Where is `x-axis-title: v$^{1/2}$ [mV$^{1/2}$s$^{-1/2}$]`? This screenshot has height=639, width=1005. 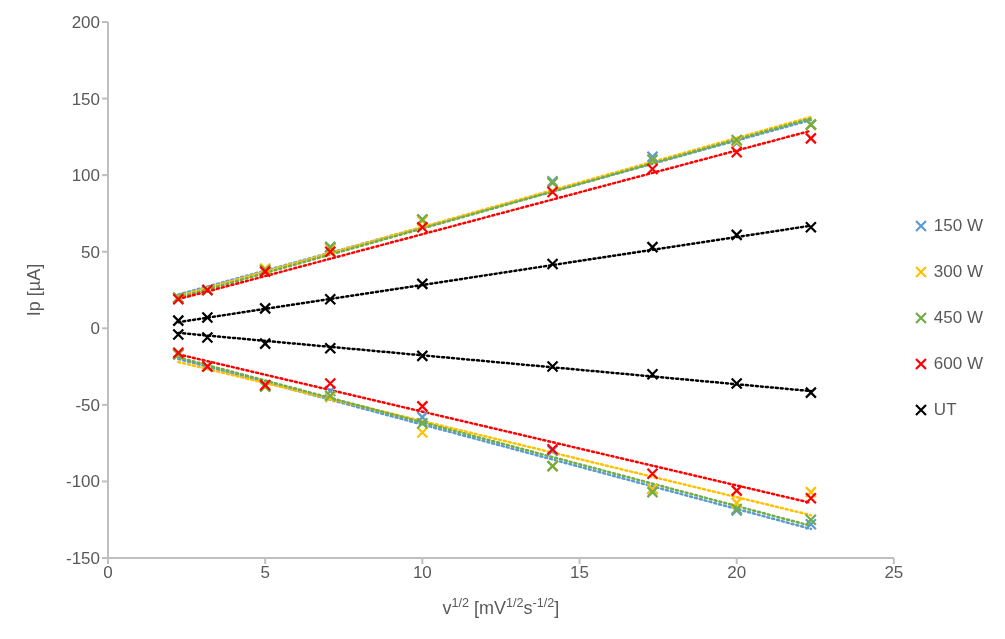
x-axis-title: v$^{1/2}$ [mV$^{1/2}$s$^{-1/2}$] is located at coordinates (501, 607).